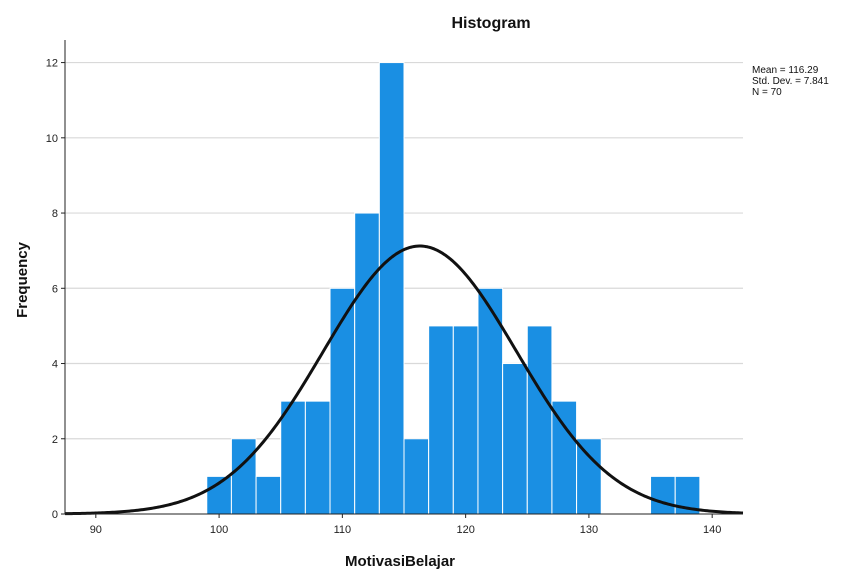  What do you see at coordinates (767, 92) in the screenshot?
I see `stats-n: N = 70` at bounding box center [767, 92].